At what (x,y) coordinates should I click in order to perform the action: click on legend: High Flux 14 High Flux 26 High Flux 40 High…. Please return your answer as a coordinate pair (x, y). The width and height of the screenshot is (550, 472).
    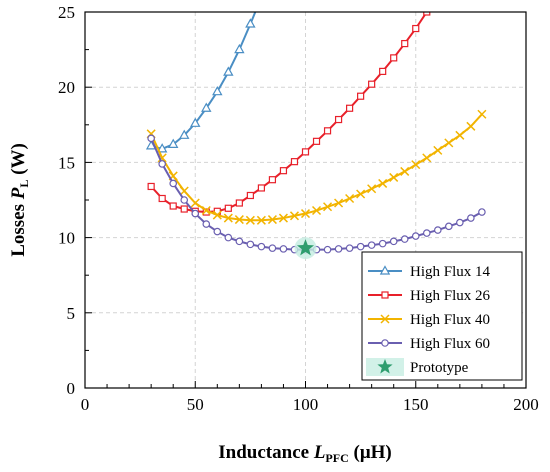
    Looking at the image, I should click on (442, 316).